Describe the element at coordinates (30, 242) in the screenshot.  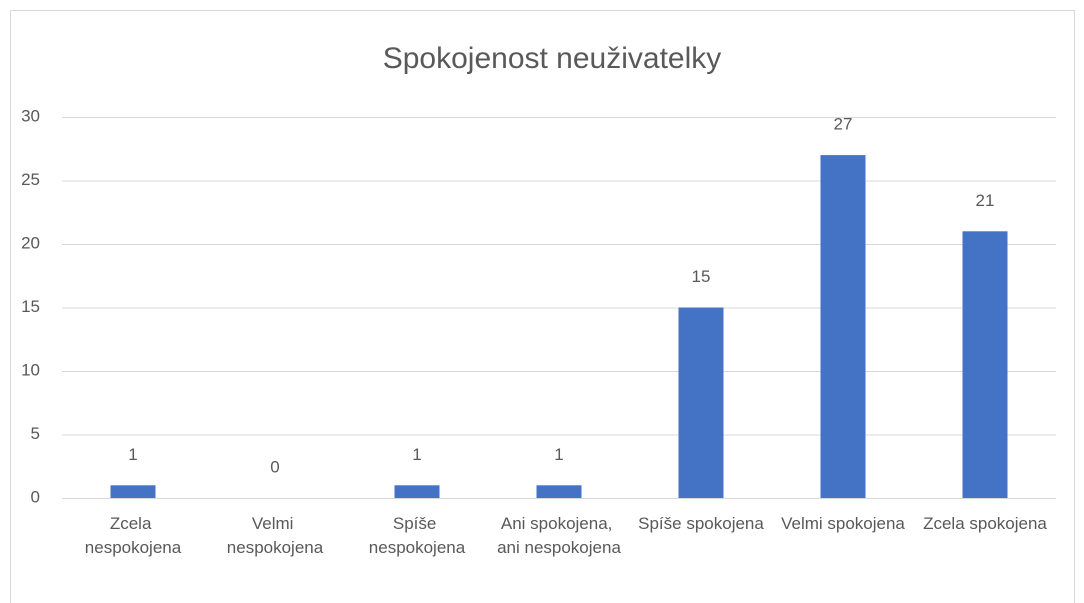
I see `y-tick-label: 20` at that location.